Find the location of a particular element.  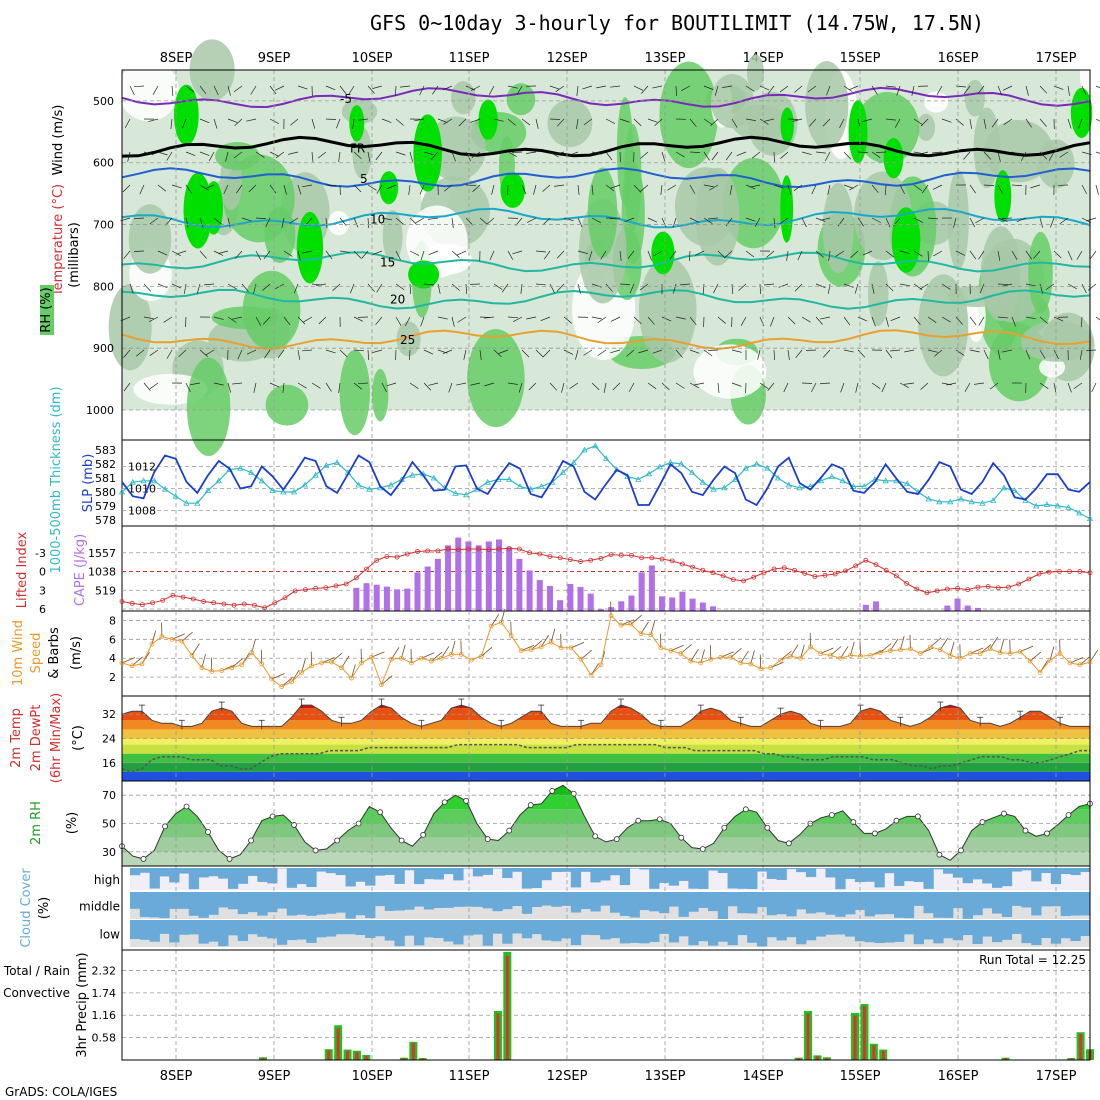

wind-ylabel-2: Speed is located at coordinates (36, 653).